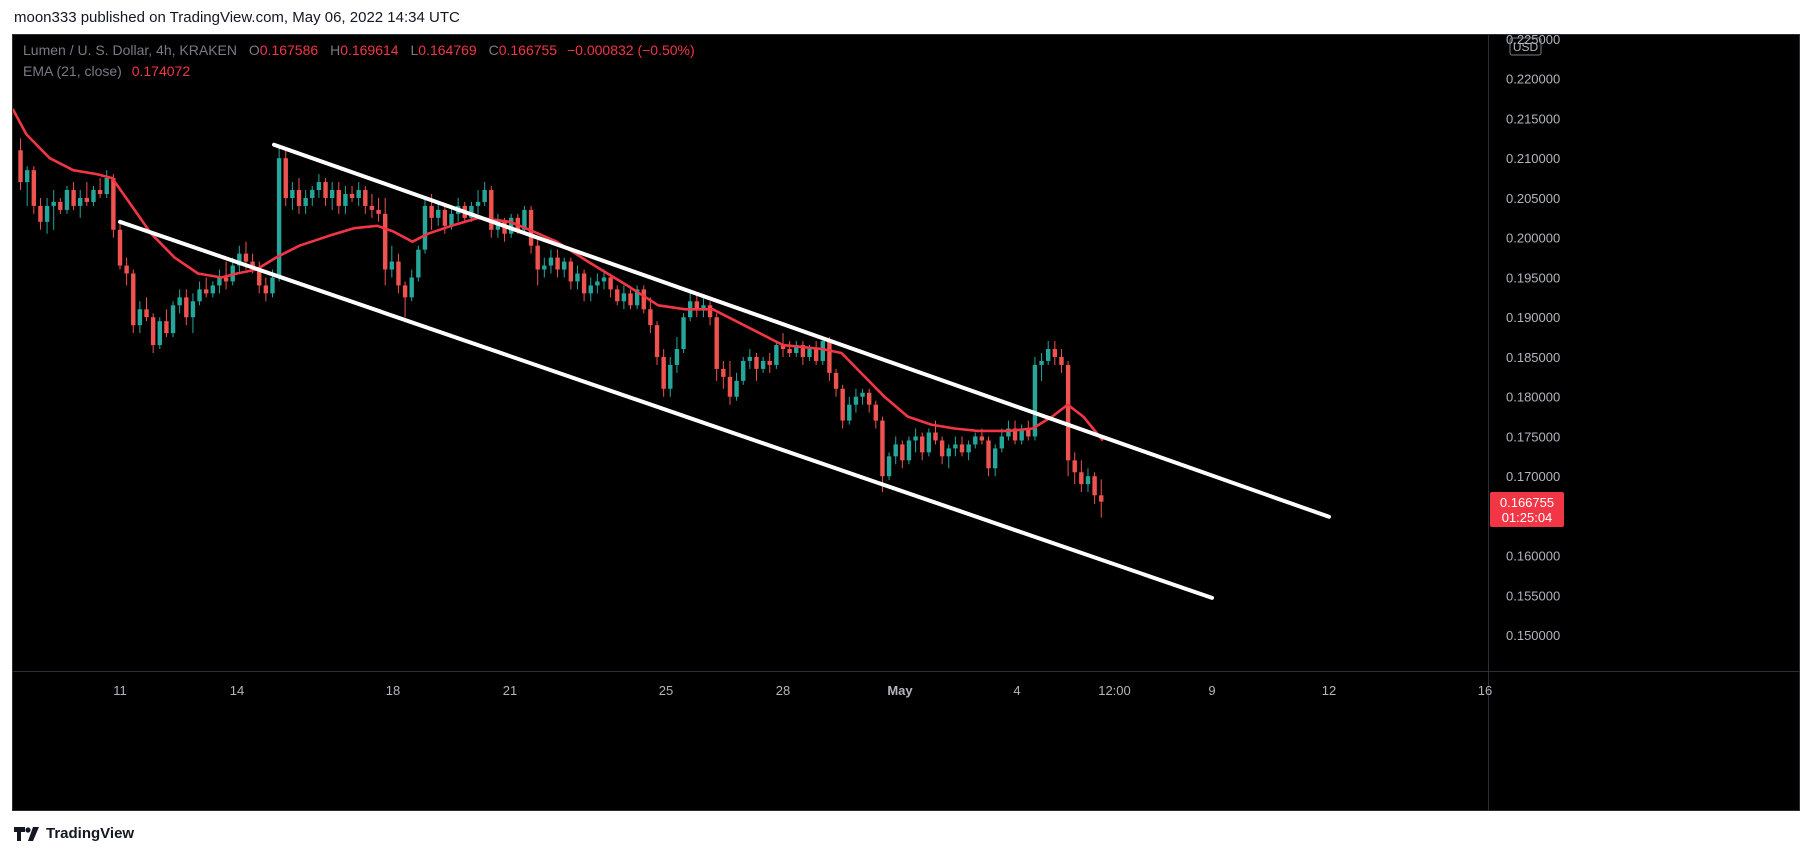 This screenshot has height=856, width=1813. Describe the element at coordinates (130, 50) in the screenshot. I see `symbol-label: Lumen / U. S. Dollar, 4h, KRAKEN` at that location.